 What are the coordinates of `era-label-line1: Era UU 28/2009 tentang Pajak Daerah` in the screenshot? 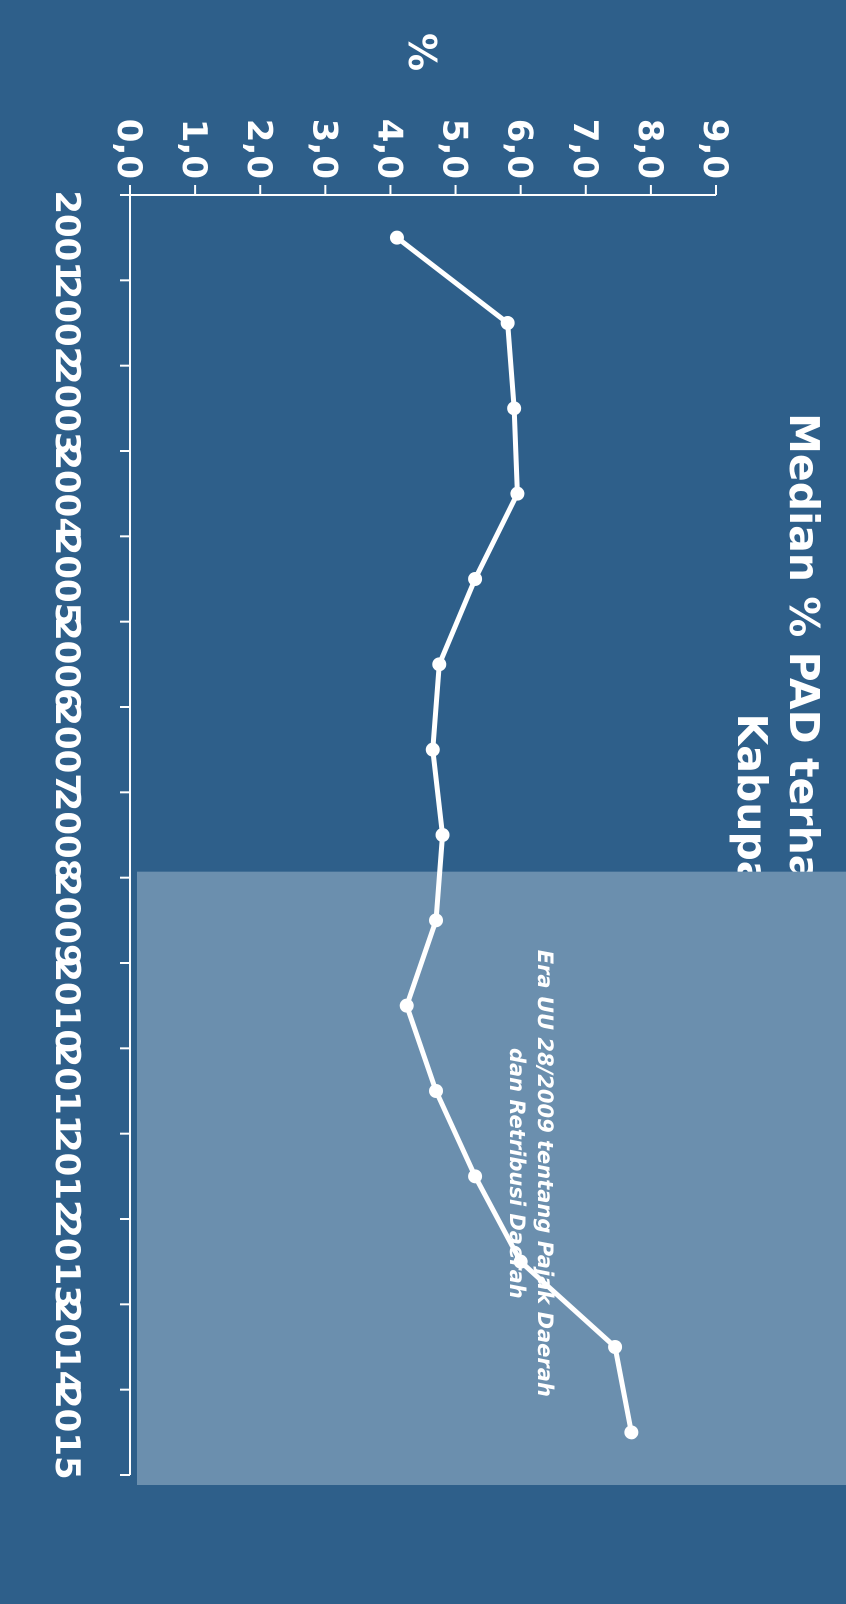 It's located at (545, 1173).